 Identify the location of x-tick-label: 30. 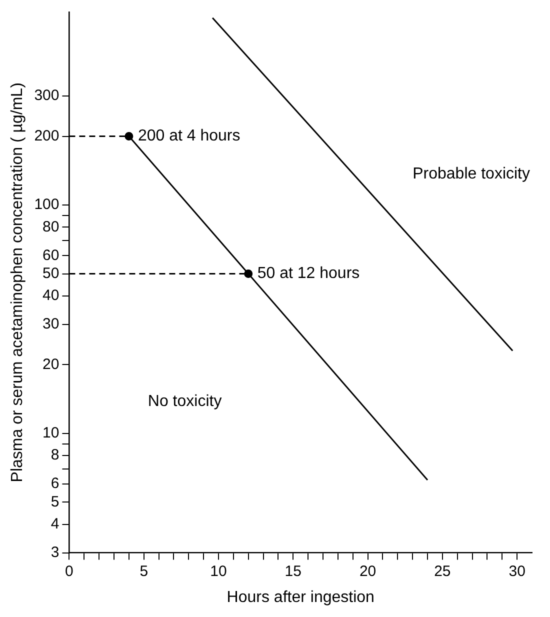
(517, 571).